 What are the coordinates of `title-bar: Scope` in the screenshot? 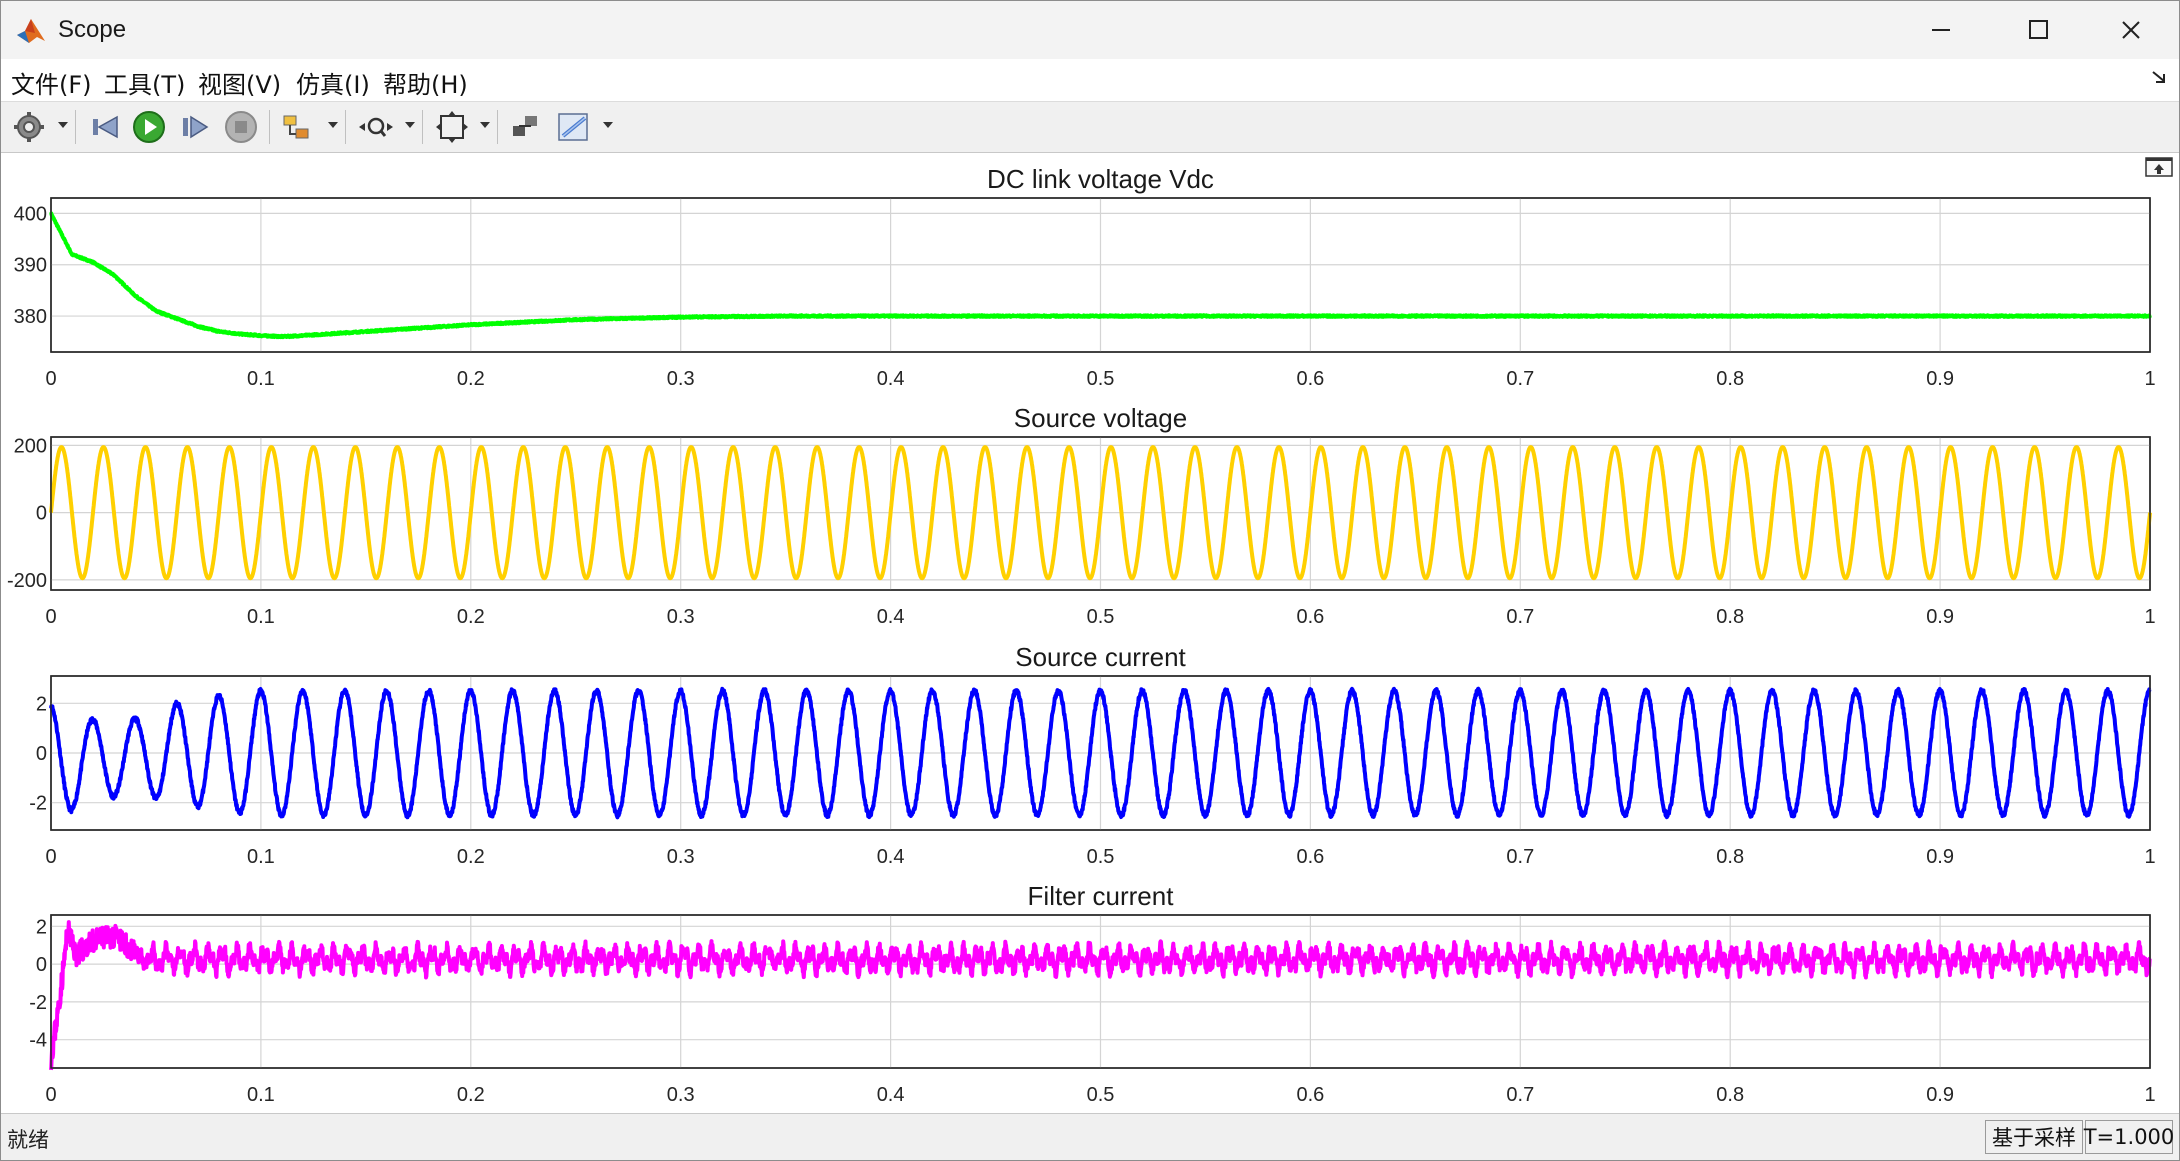 It's located at (1090, 30).